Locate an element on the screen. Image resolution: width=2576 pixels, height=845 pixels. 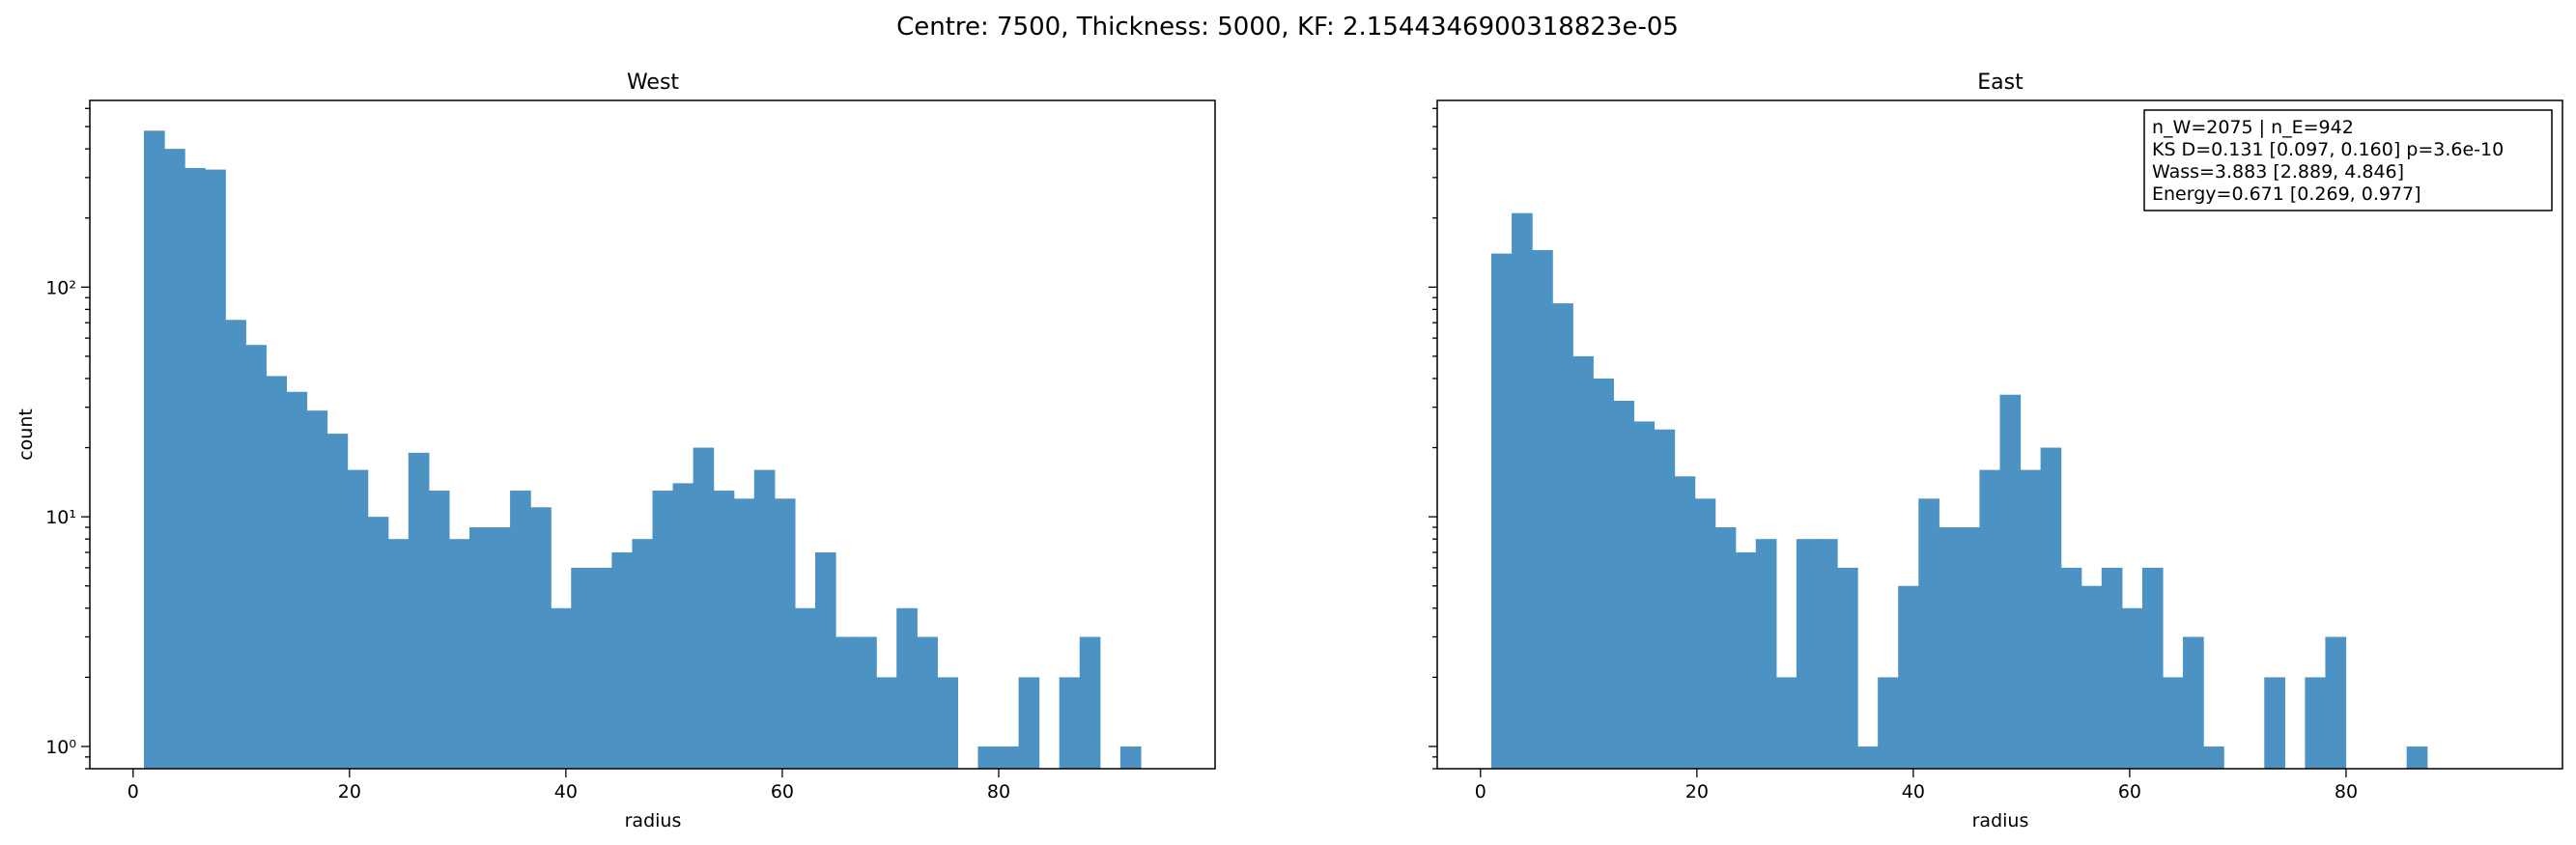
stats-line-wasserstein: Wass=3.883 [2.889, 4.846] is located at coordinates (2278, 172).